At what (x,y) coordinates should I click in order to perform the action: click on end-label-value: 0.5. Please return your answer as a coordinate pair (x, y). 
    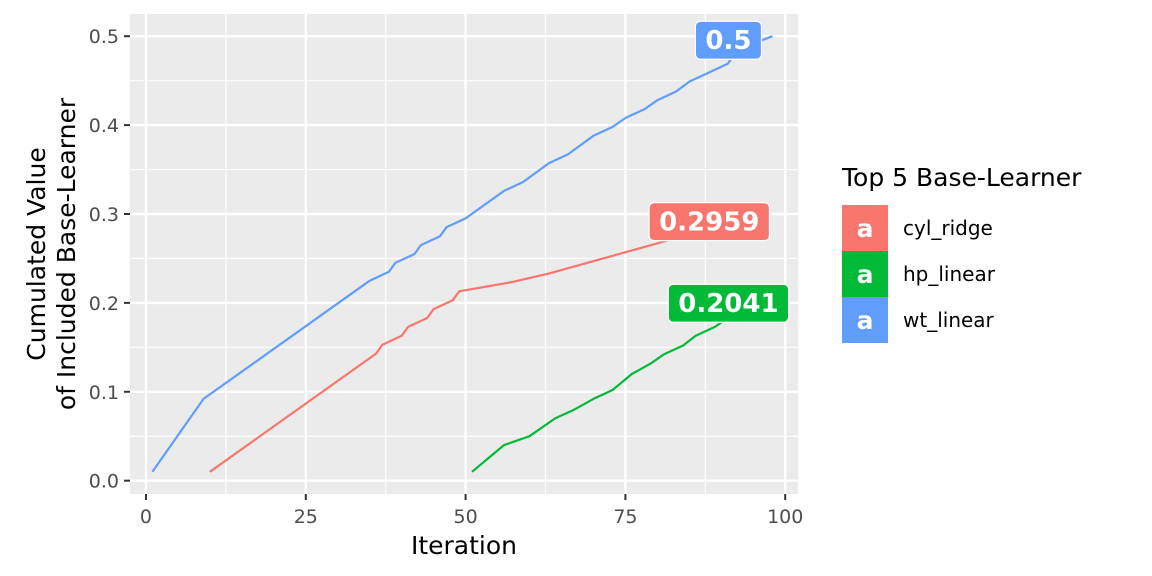
    Looking at the image, I should click on (728, 41).